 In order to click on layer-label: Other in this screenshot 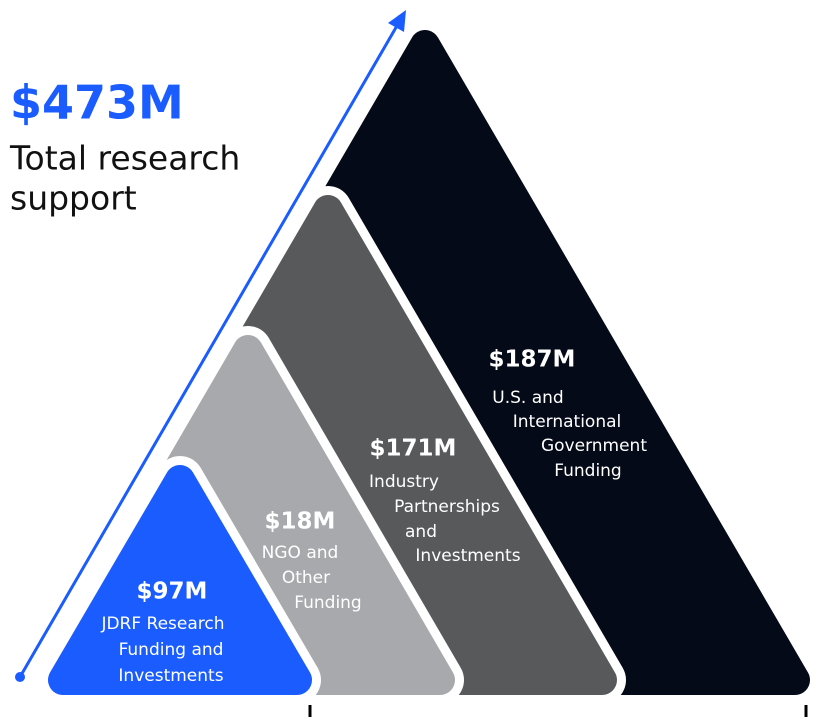, I will do `click(306, 578)`.